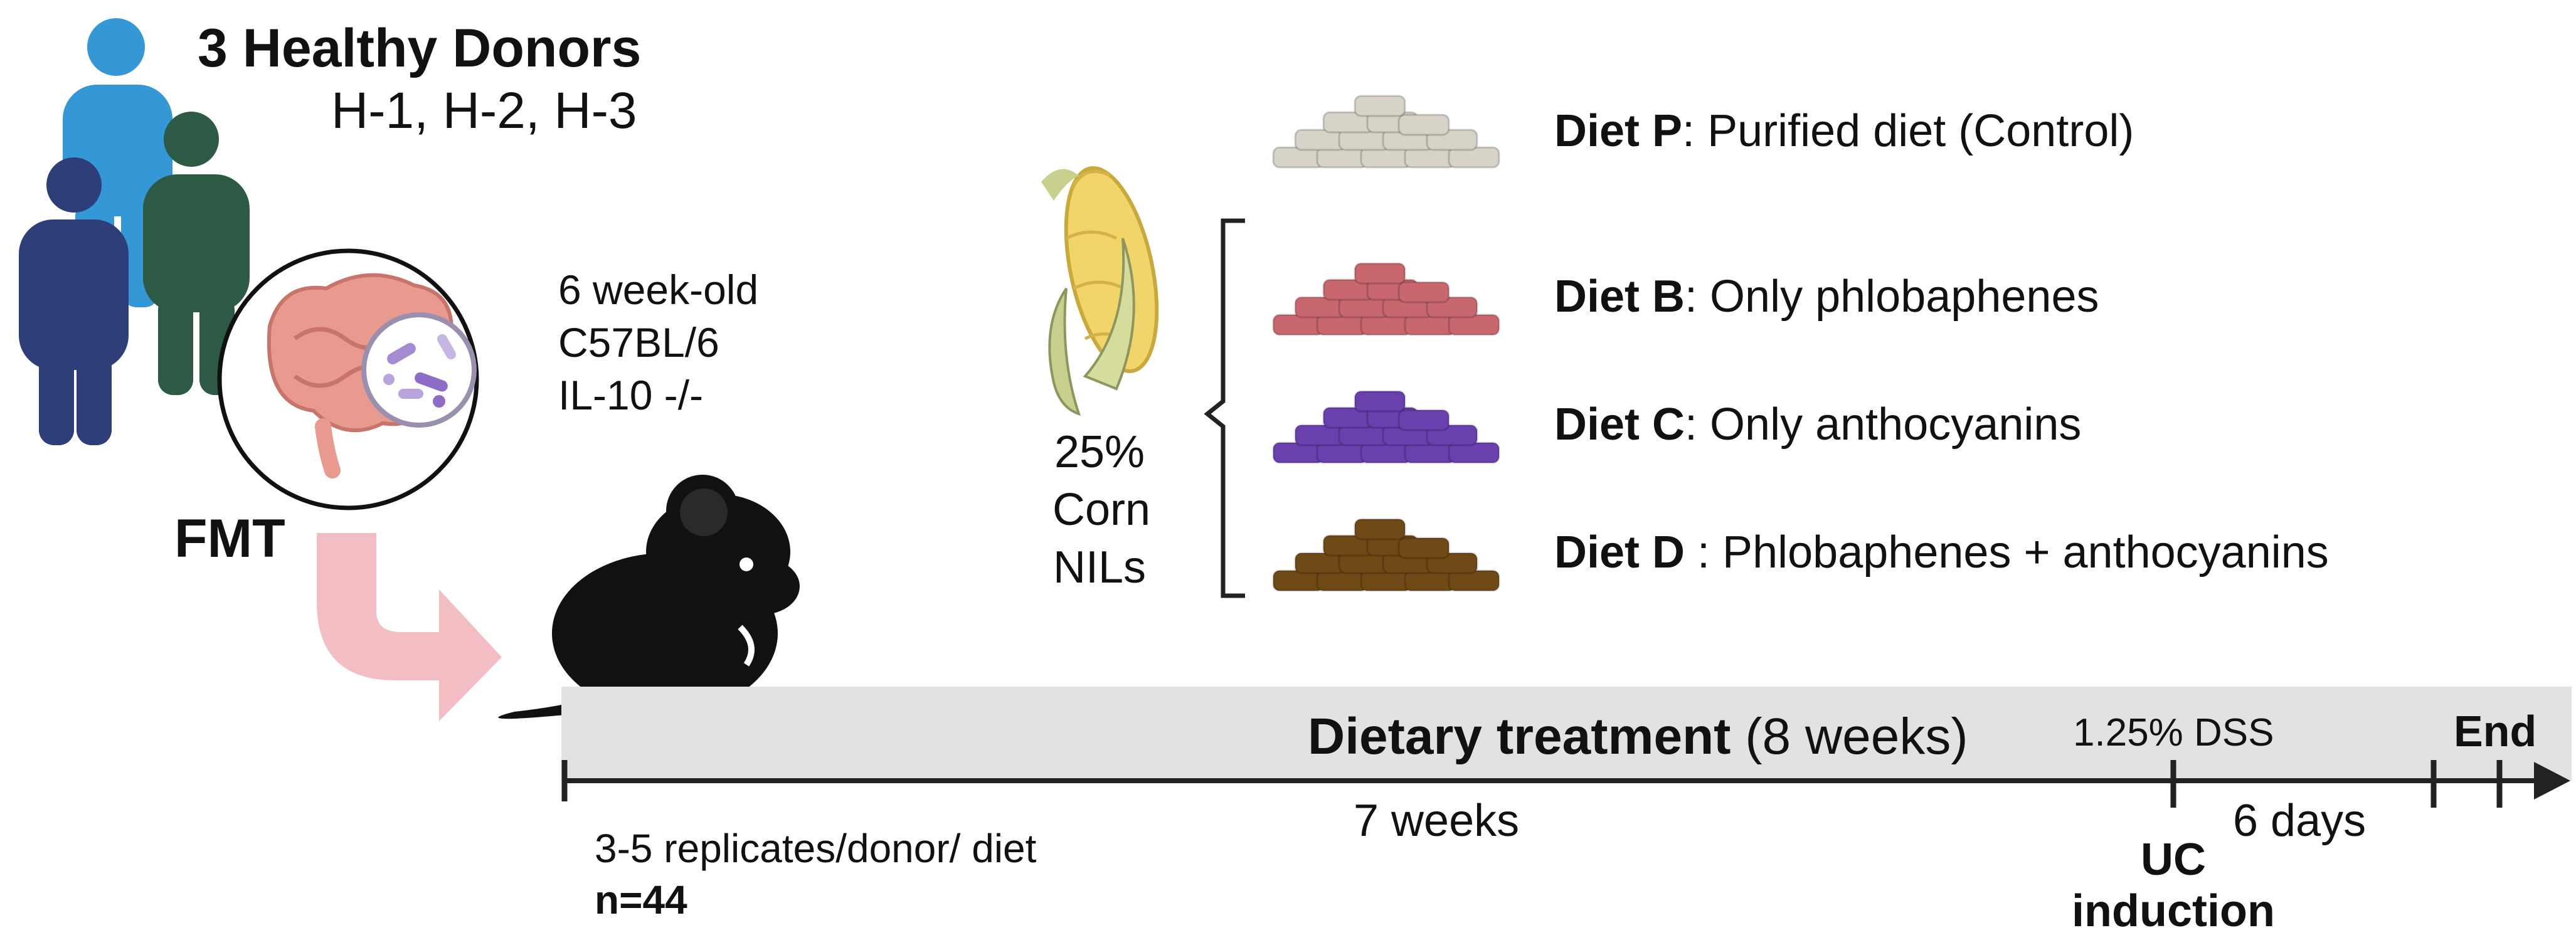 This screenshot has height=945, width=2576. I want to click on corn-word: Corn, so click(1101, 510).